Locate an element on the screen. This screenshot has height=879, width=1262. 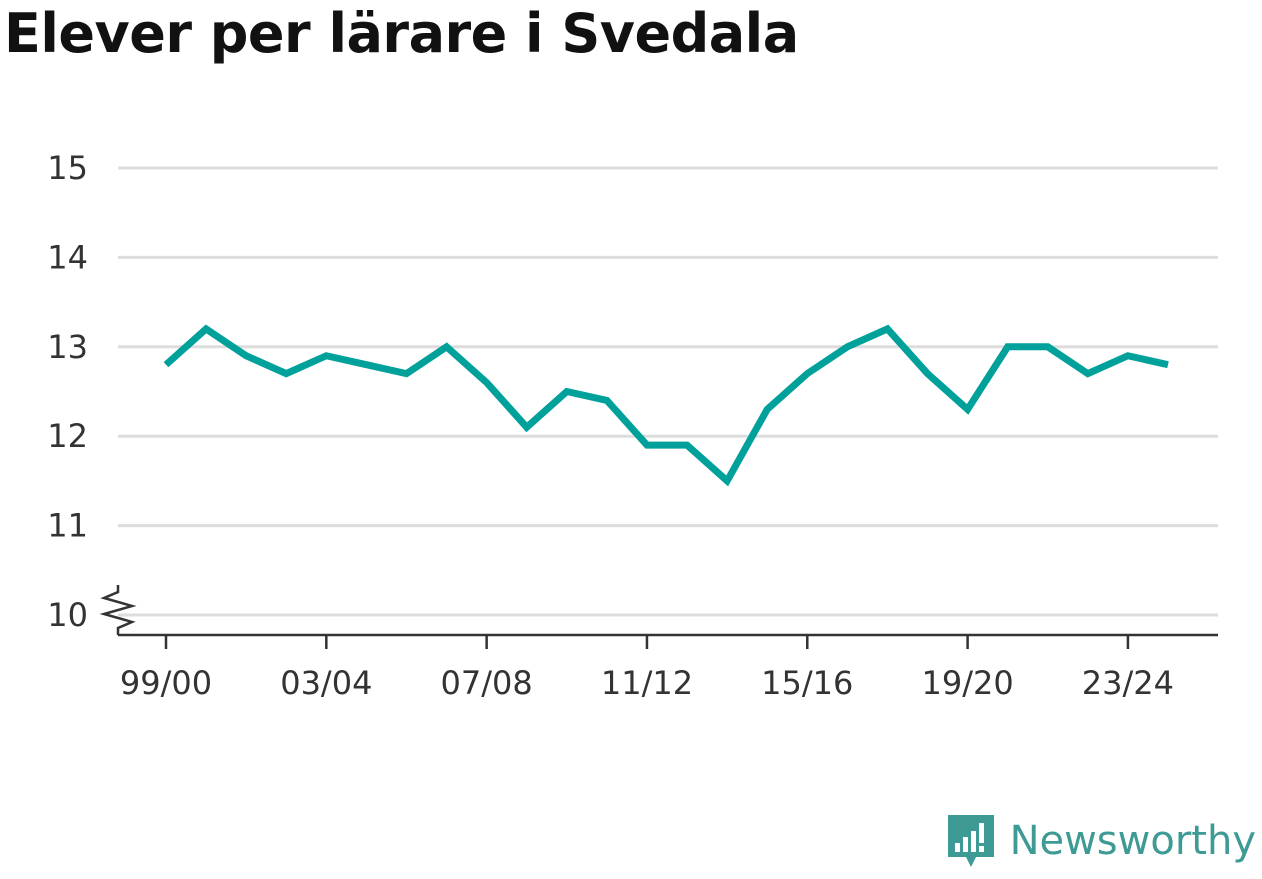
x-tick-label: 15/16 is located at coordinates (807, 683).